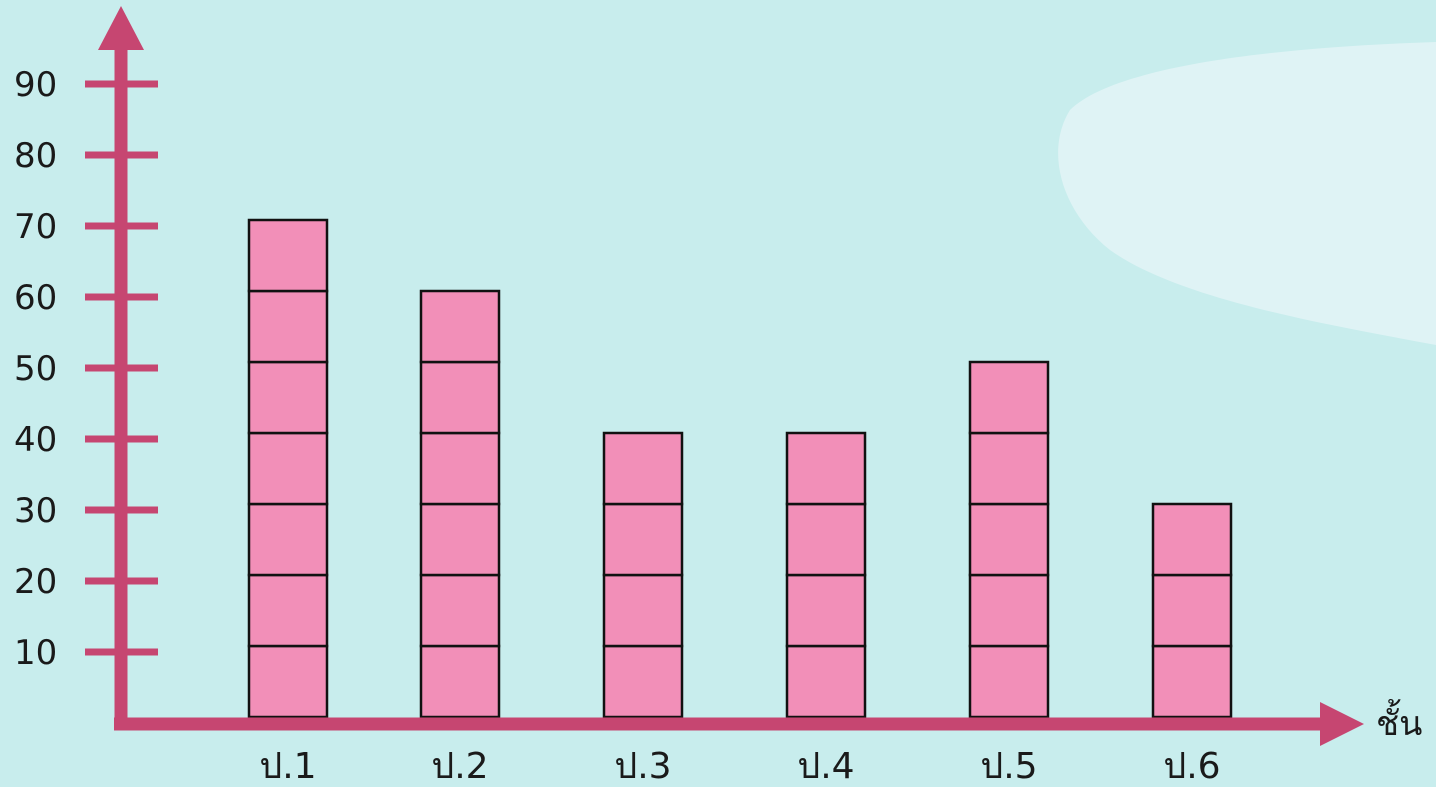 This screenshot has width=1436, height=787. What do you see at coordinates (35, 298) in the screenshot?
I see `y-tick-label: 60` at bounding box center [35, 298].